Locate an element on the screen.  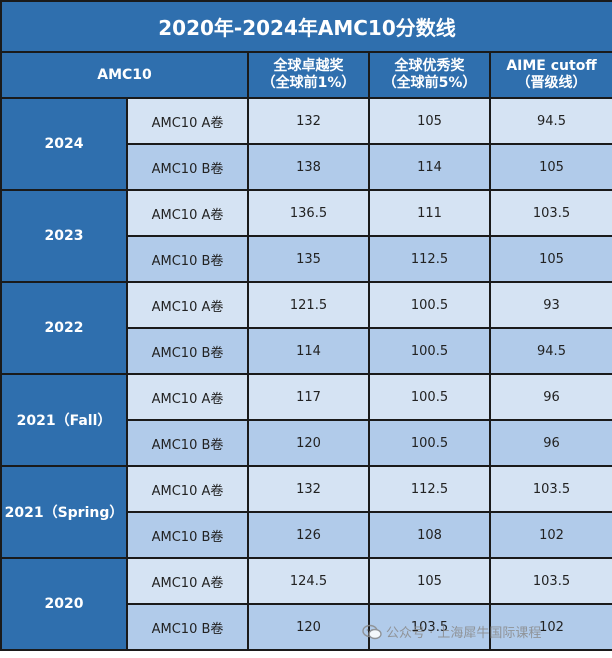
distinction-score: 135 is located at coordinates (308, 259).